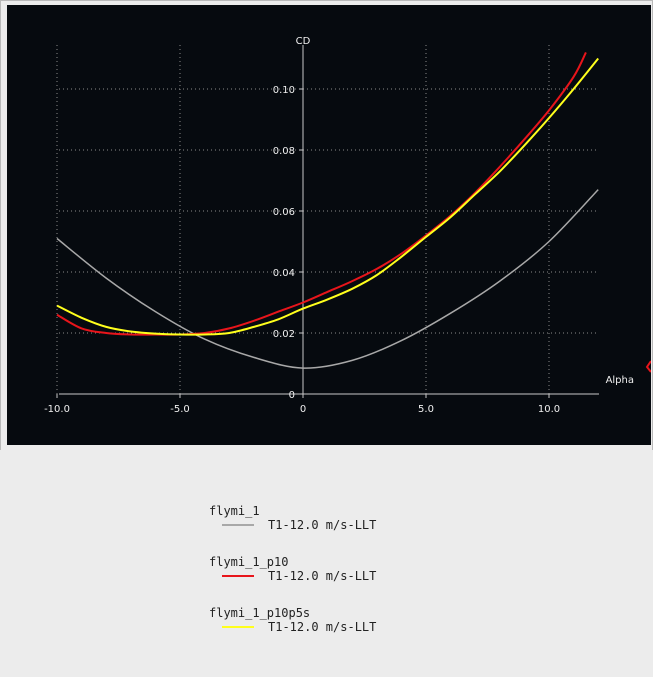 This screenshot has width=653, height=677. I want to click on x-axis-title: Alpha, so click(620, 380).